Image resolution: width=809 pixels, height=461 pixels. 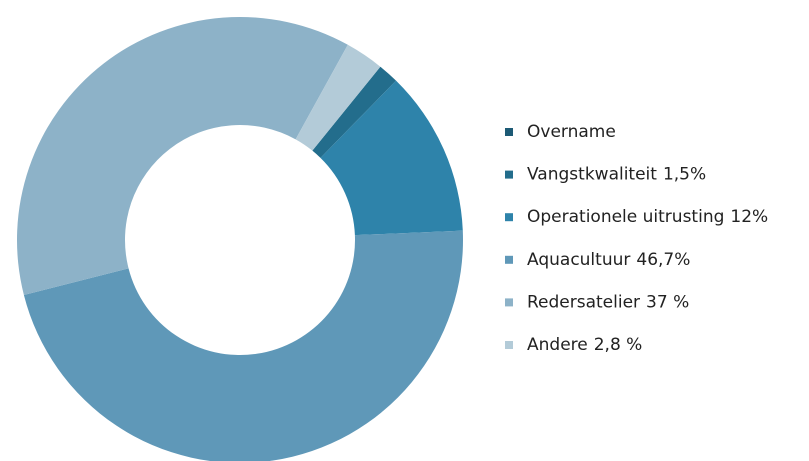 I want to click on legend-label: Aquacultuur 46,7%, so click(x=608, y=260).